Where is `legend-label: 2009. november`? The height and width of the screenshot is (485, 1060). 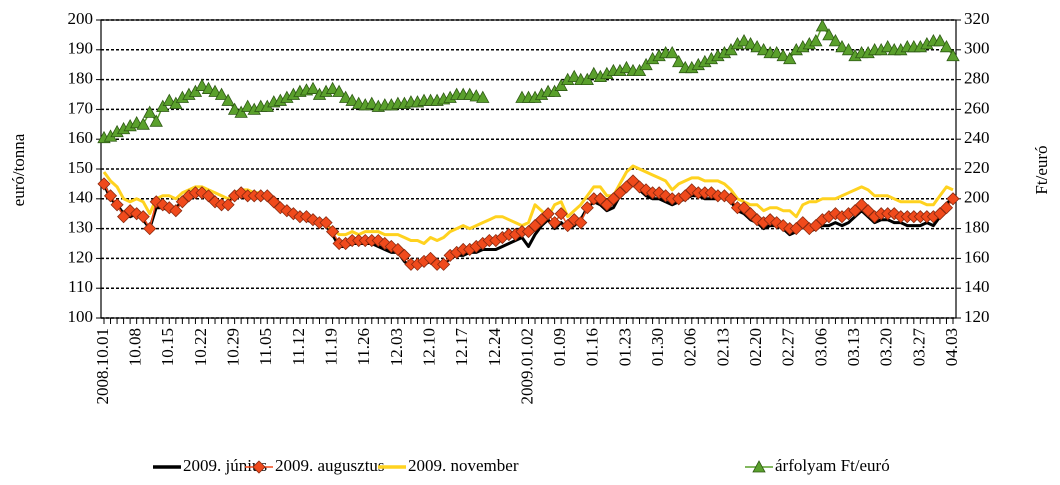 legend-label: 2009. november is located at coordinates (463, 465).